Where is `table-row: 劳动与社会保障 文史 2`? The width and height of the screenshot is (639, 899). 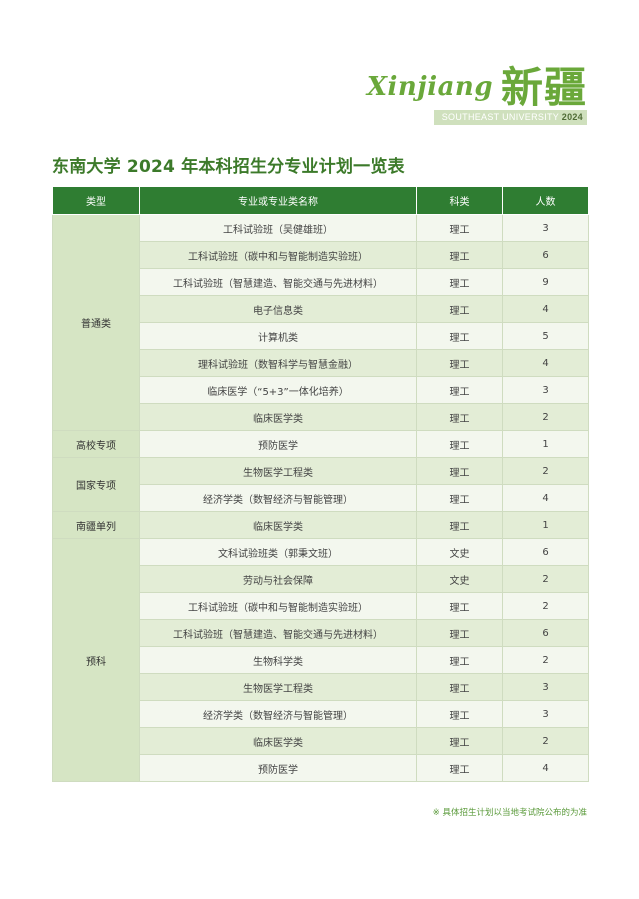 table-row: 劳动与社会保障 文史 2 is located at coordinates (321, 579).